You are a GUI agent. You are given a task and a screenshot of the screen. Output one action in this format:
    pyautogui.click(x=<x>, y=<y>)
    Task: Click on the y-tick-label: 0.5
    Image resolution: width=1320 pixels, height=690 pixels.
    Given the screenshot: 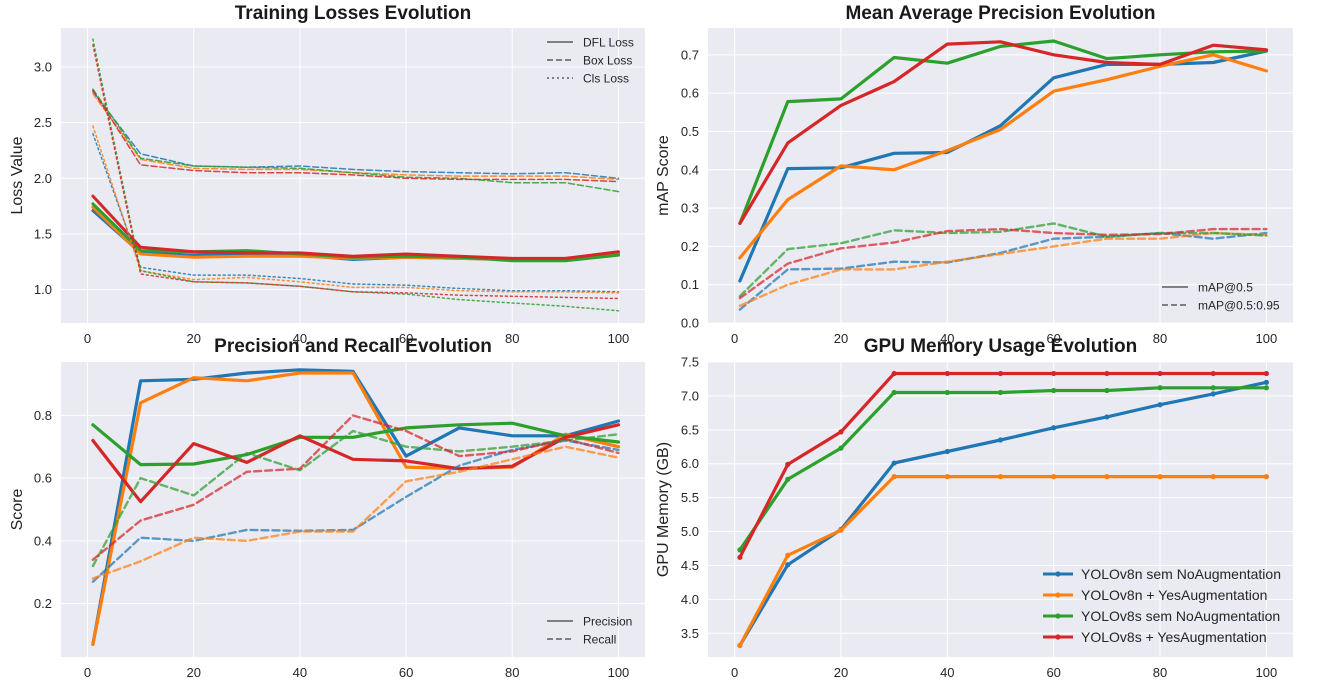 What is the action you would take?
    pyautogui.click(x=690, y=131)
    